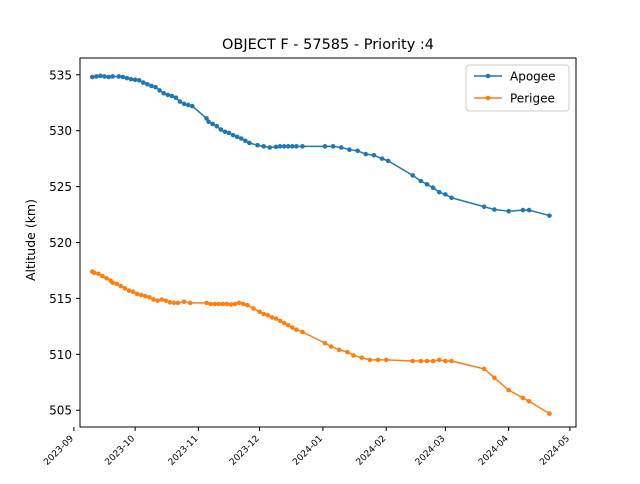 This screenshot has width=640, height=484. I want to click on legend-entry-perigee: Perigee, so click(514, 99).